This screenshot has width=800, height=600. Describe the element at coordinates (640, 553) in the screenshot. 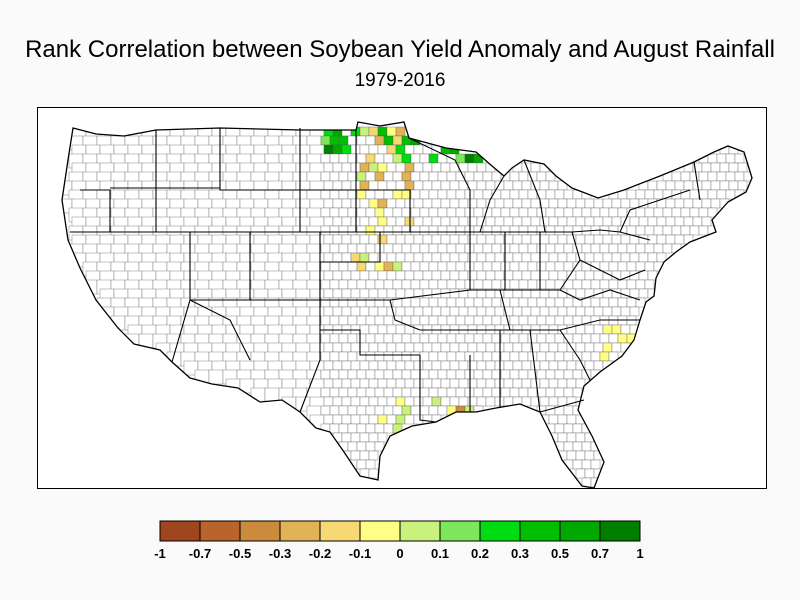

I see `legend-tick-label: 1` at that location.